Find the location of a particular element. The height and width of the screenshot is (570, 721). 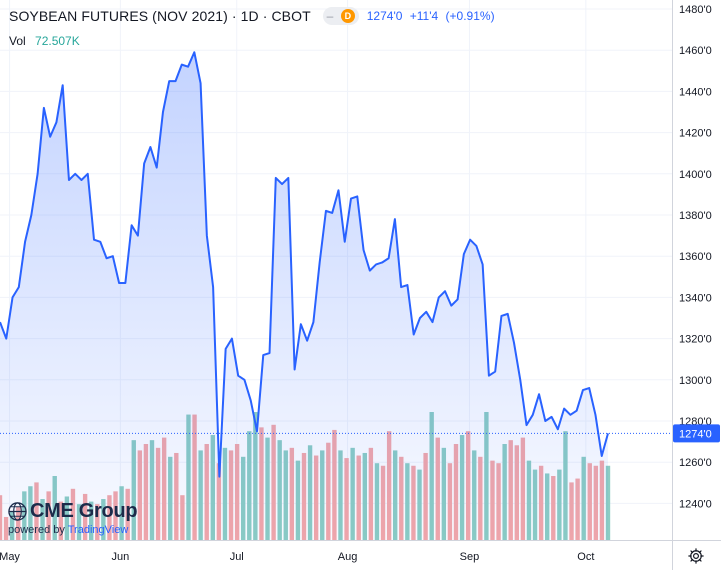

y-tick-label: 1260'0 is located at coordinates (695, 463).